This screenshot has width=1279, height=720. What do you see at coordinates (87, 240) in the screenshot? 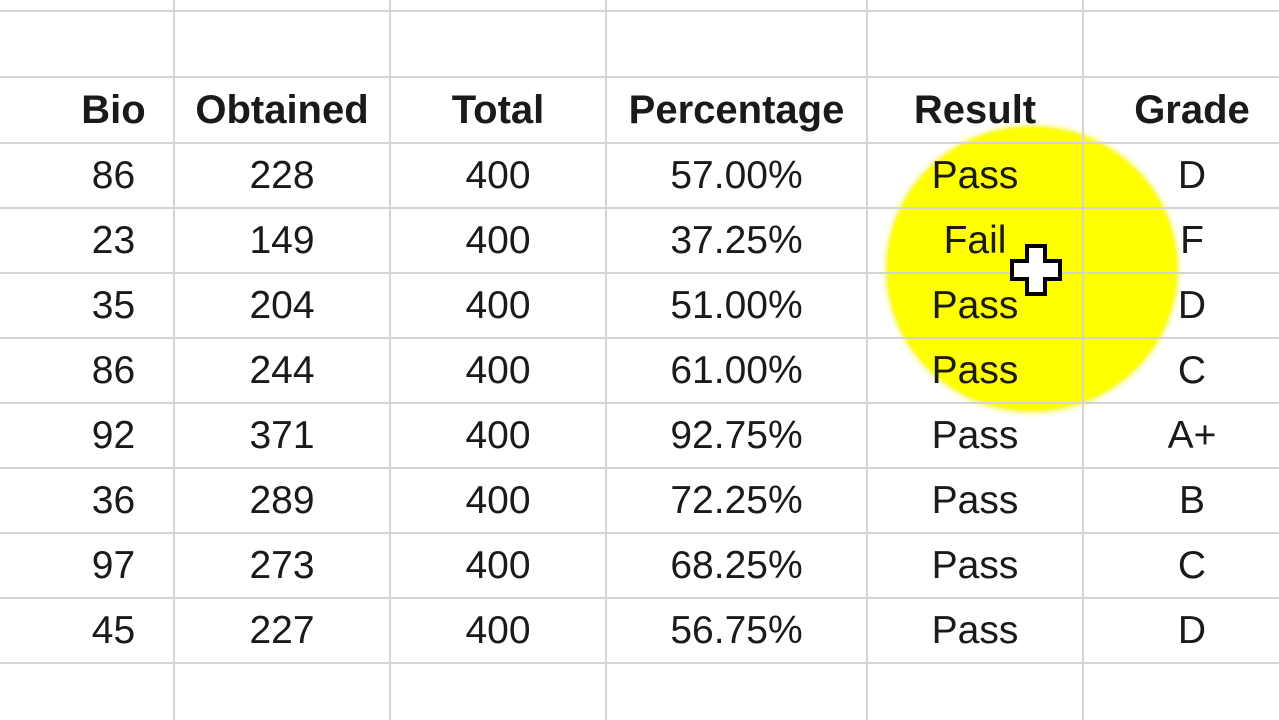
I see `cell-bio: 23` at bounding box center [87, 240].